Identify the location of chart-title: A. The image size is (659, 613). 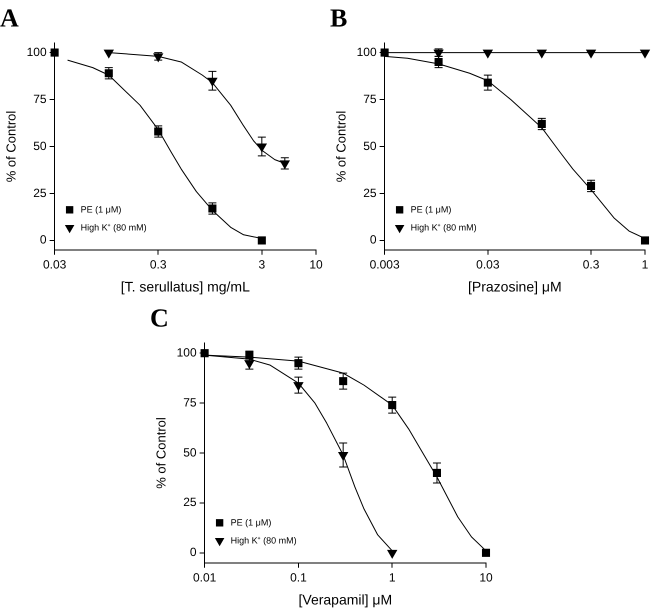
(9, 17).